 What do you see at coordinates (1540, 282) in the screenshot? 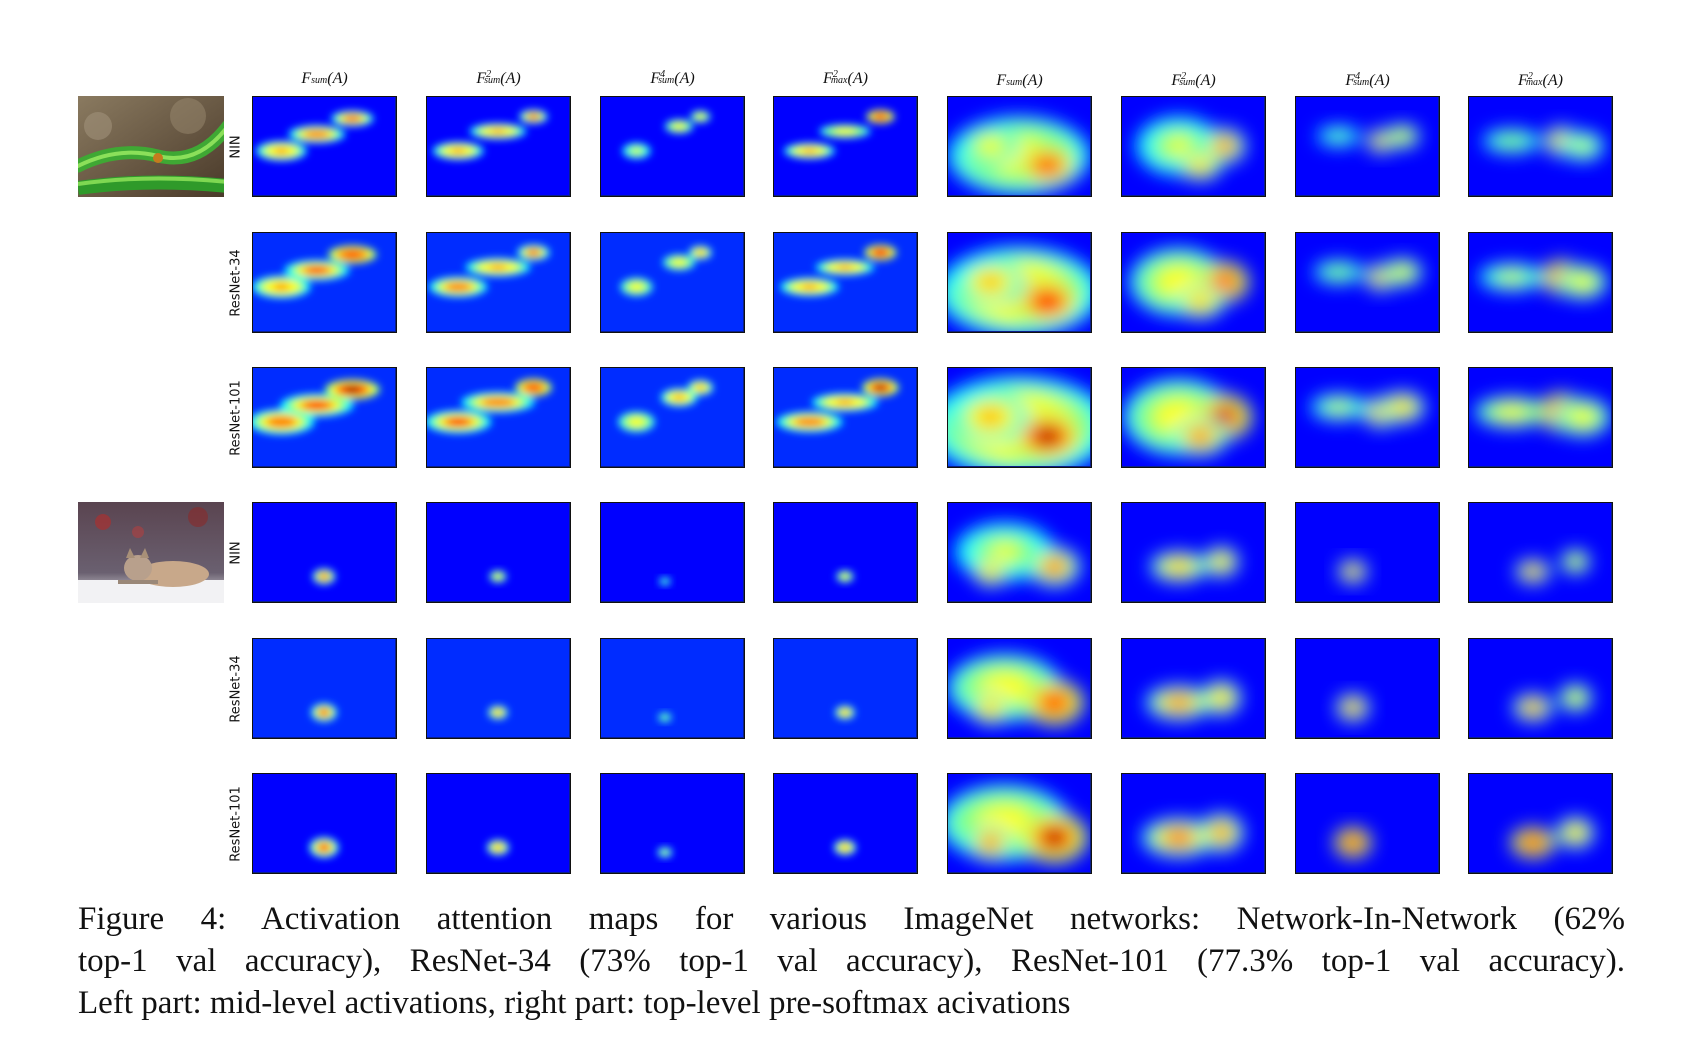
I see `attention-map-r2-c8` at bounding box center [1540, 282].